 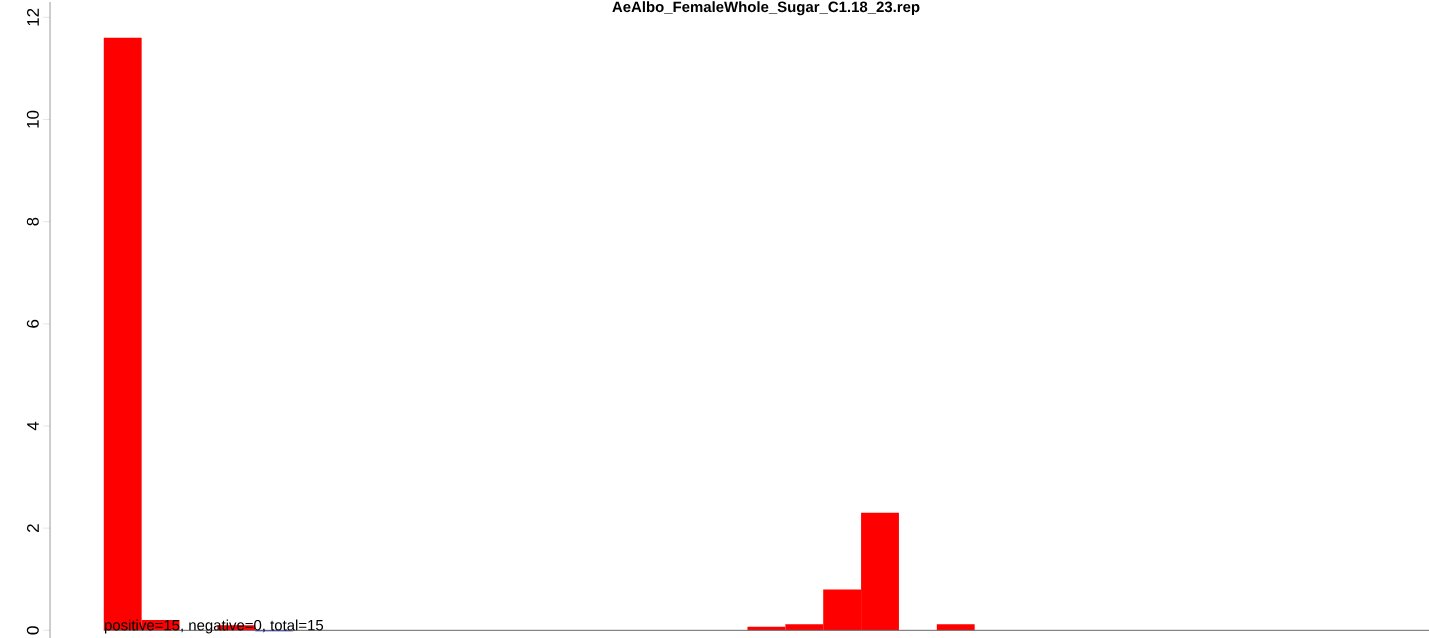 What do you see at coordinates (32, 323) in the screenshot?
I see `y-tick-label: 6` at bounding box center [32, 323].